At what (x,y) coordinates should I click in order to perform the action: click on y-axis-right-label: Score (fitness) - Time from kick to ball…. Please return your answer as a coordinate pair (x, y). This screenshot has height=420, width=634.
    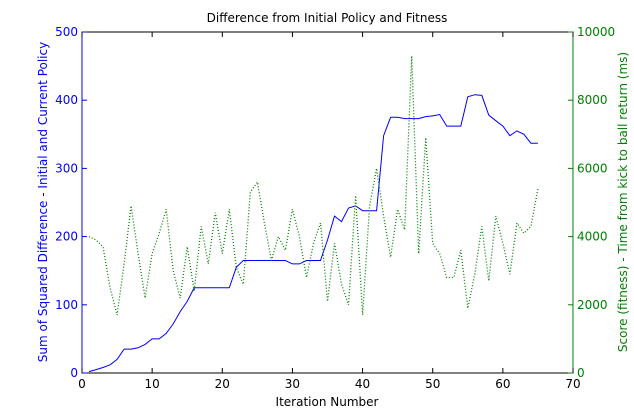
    Looking at the image, I should click on (623, 202).